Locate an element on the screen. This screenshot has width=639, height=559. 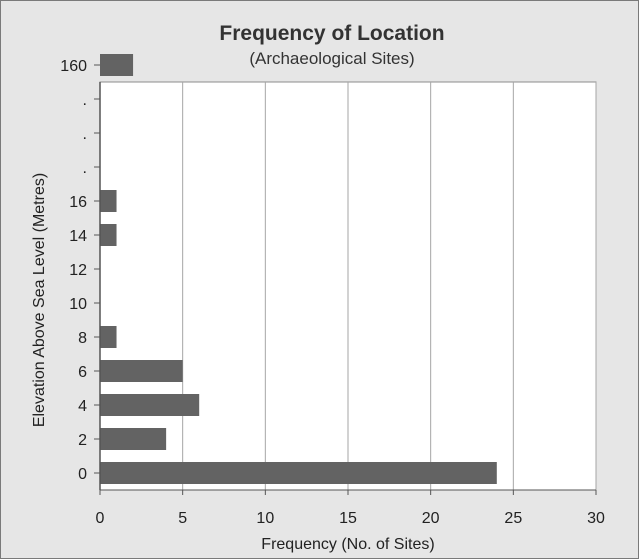
x-tick-label: 15 is located at coordinates (348, 518).